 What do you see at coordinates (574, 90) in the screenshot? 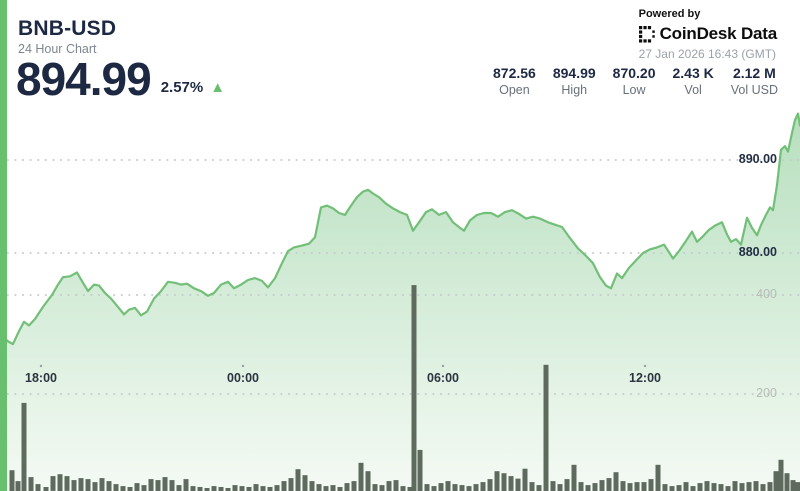
I see `stat-label: High` at bounding box center [574, 90].